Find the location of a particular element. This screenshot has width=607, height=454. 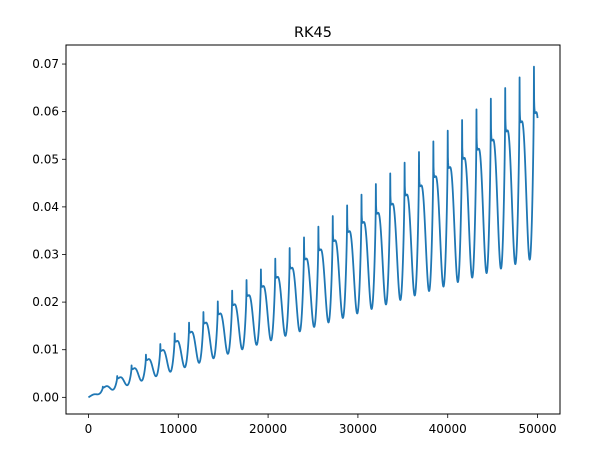

y-tick-label: 0.01 is located at coordinates (45, 350).